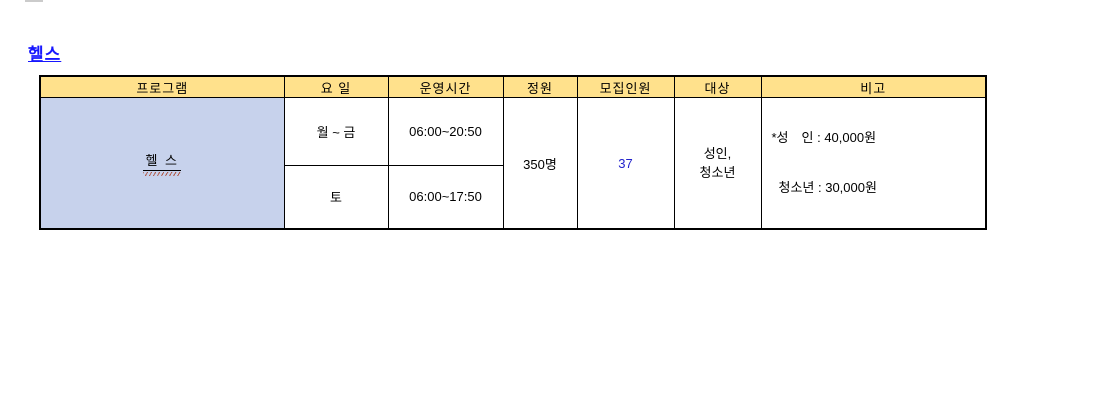  I want to click on program-name-link: 헬 스, so click(162, 163).